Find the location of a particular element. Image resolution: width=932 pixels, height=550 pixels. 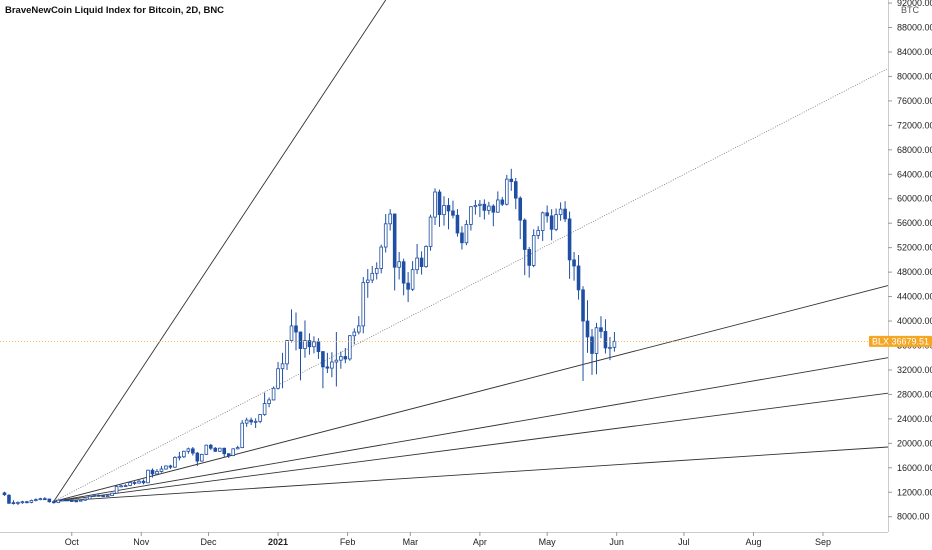

price-tick-label: 56000.00 is located at coordinates (914, 223).